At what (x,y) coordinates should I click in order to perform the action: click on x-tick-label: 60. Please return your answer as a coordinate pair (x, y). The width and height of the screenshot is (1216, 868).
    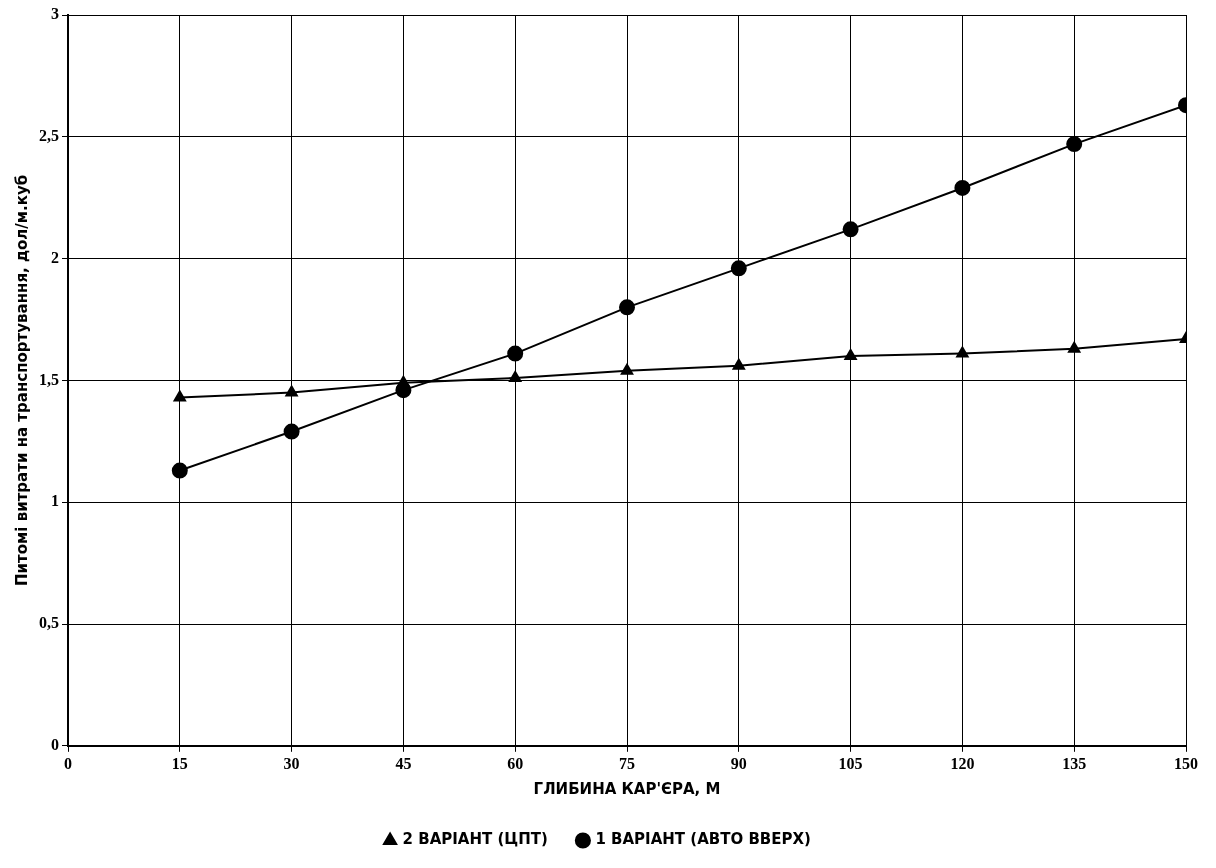
    Looking at the image, I should click on (515, 763).